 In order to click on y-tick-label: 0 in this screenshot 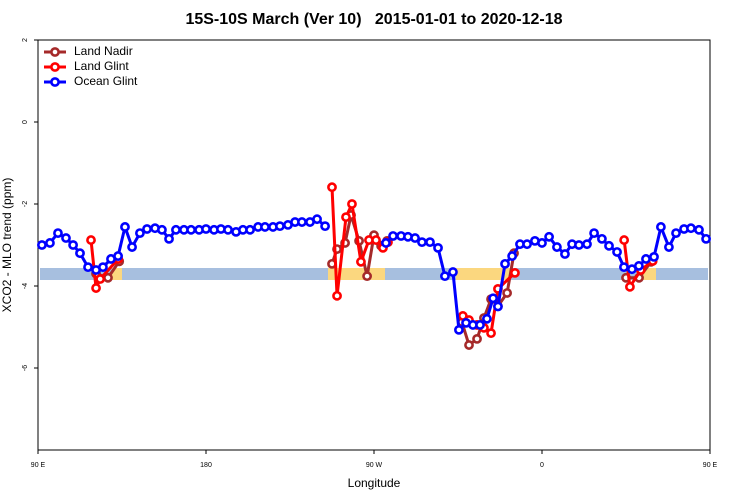, I will do `click(25, 122)`.